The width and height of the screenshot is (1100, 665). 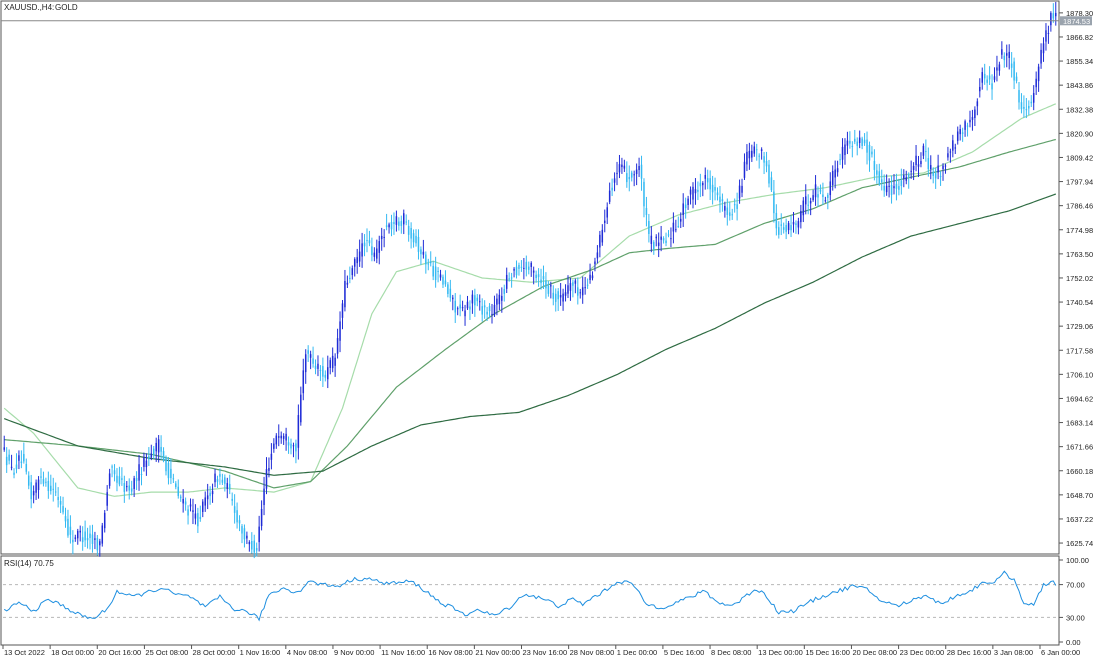 What do you see at coordinates (1079, 495) in the screenshot?
I see `price-tick-label: 1648.70` at bounding box center [1079, 495].